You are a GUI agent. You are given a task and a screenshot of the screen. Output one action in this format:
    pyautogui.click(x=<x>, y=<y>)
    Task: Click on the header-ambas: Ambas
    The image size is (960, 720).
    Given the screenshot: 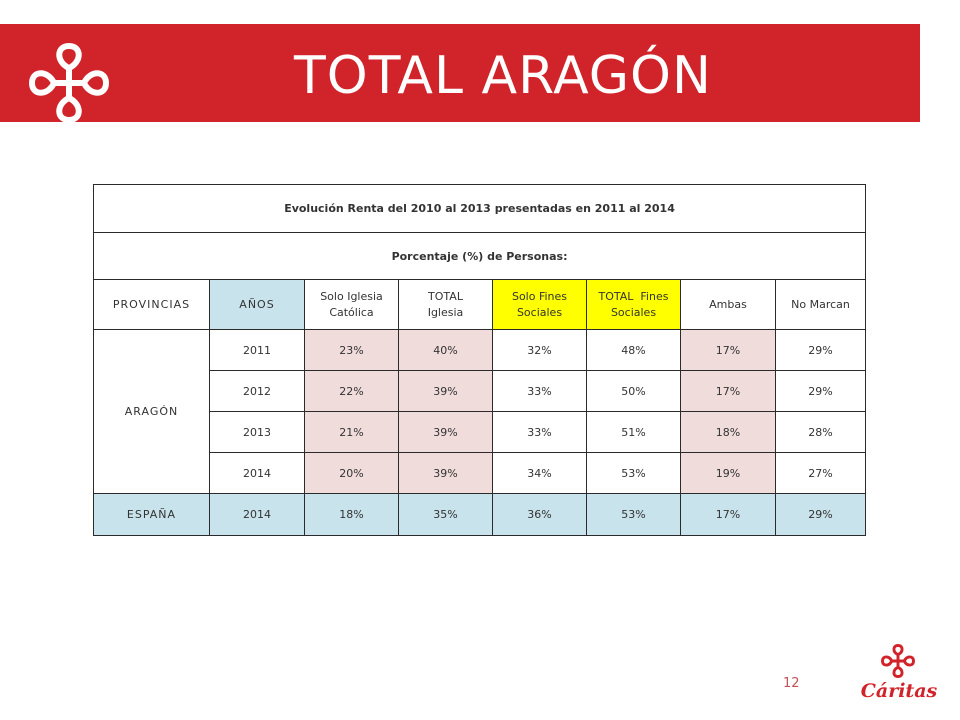 What is the action you would take?
    pyautogui.click(x=728, y=304)
    